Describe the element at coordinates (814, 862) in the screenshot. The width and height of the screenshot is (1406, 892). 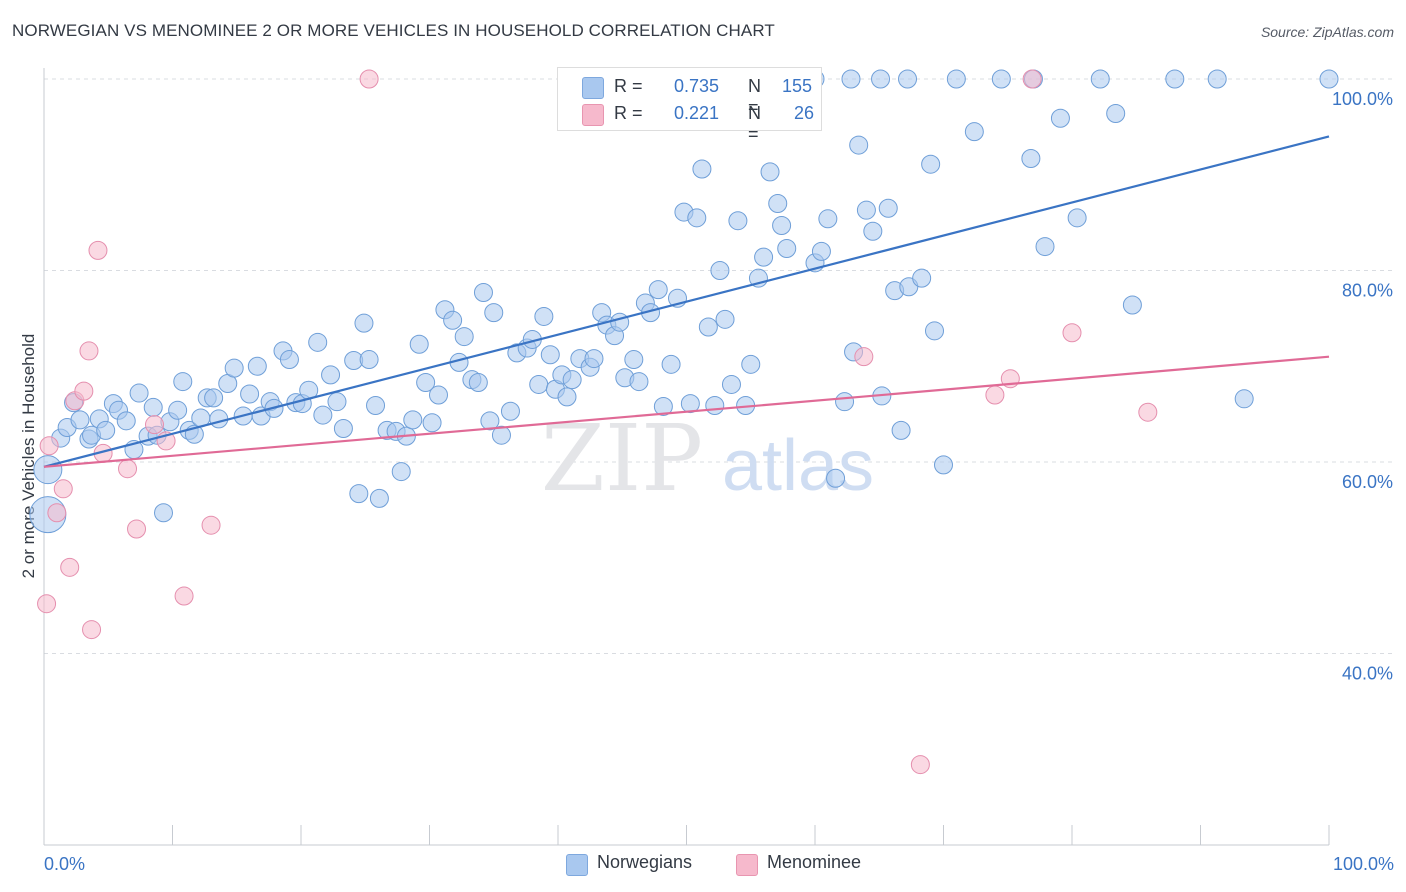
I see `legend-label: Menominee` at that location.